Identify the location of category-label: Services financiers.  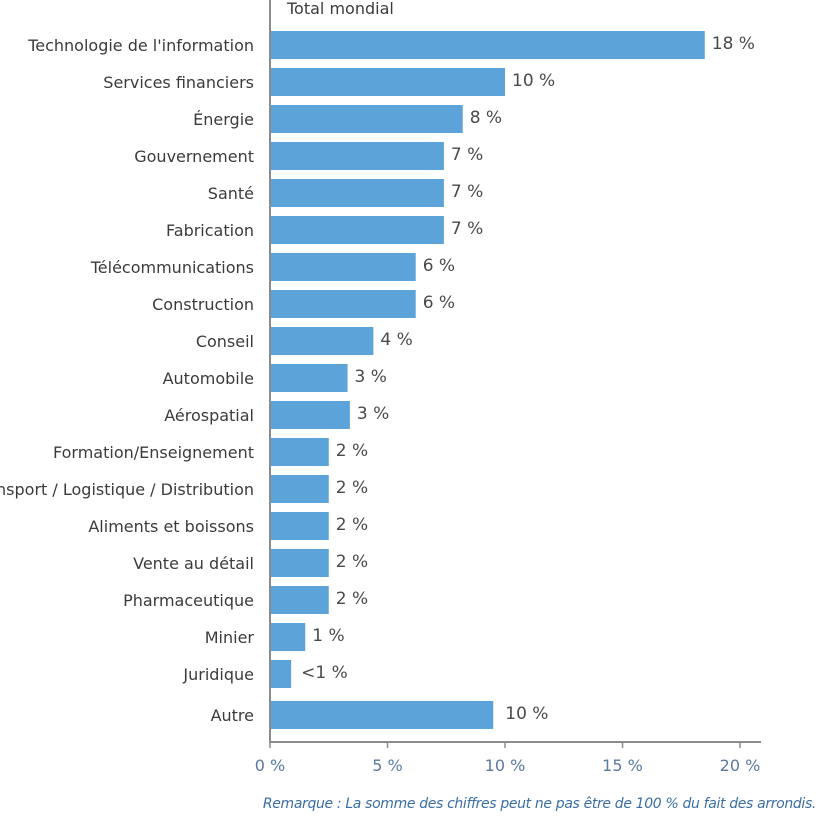
(178, 82).